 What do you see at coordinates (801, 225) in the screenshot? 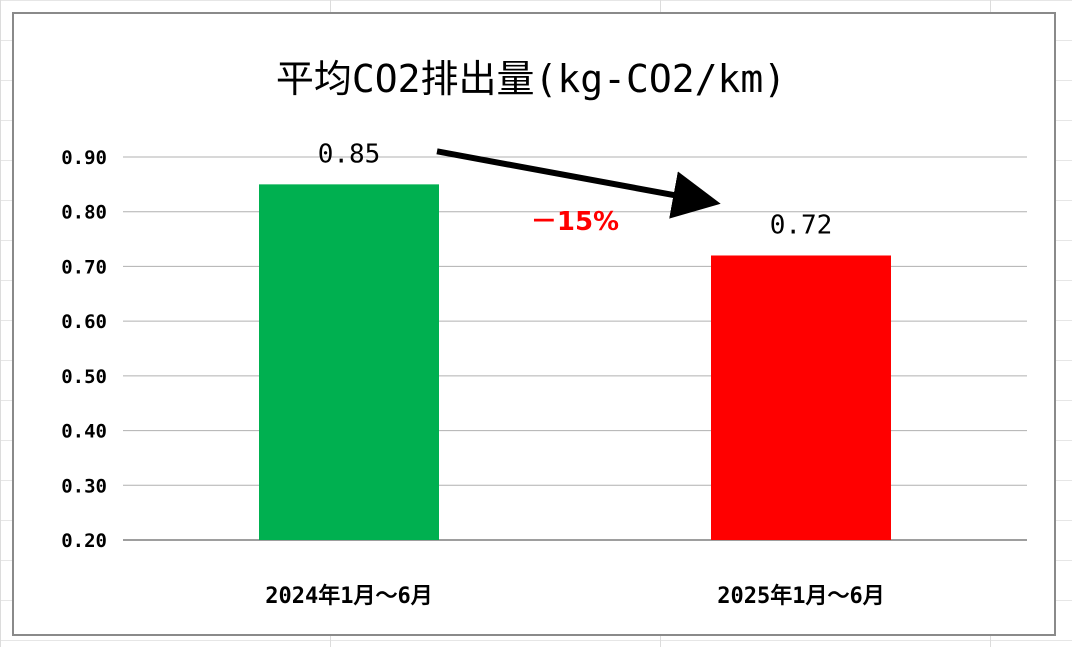
I see `data-label: 0.72` at bounding box center [801, 225].